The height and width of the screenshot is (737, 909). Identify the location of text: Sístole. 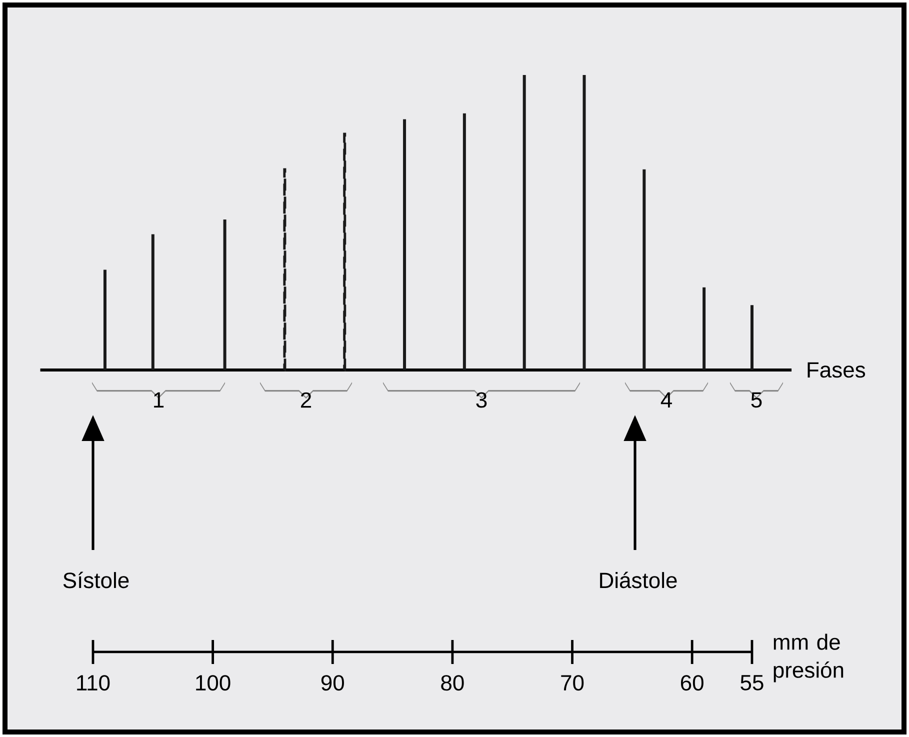
(96, 580).